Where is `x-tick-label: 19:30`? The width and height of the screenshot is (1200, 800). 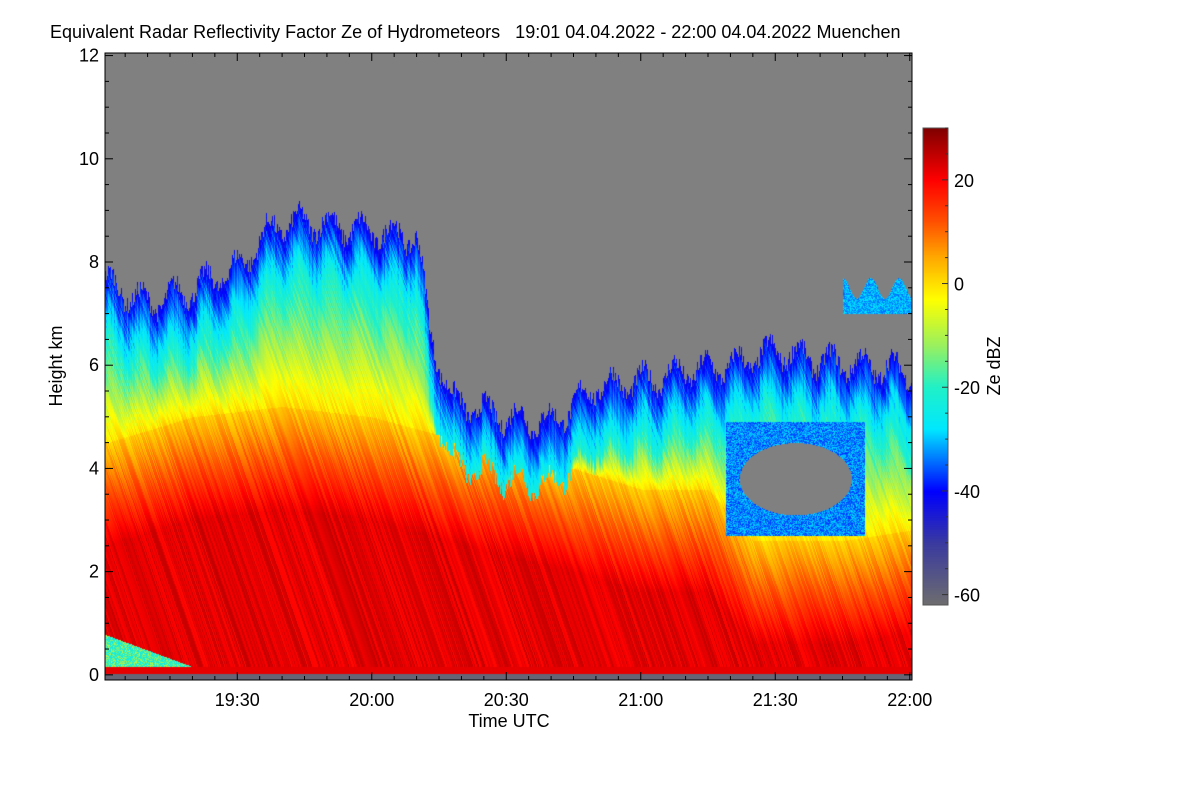 x-tick-label: 19:30 is located at coordinates (237, 700).